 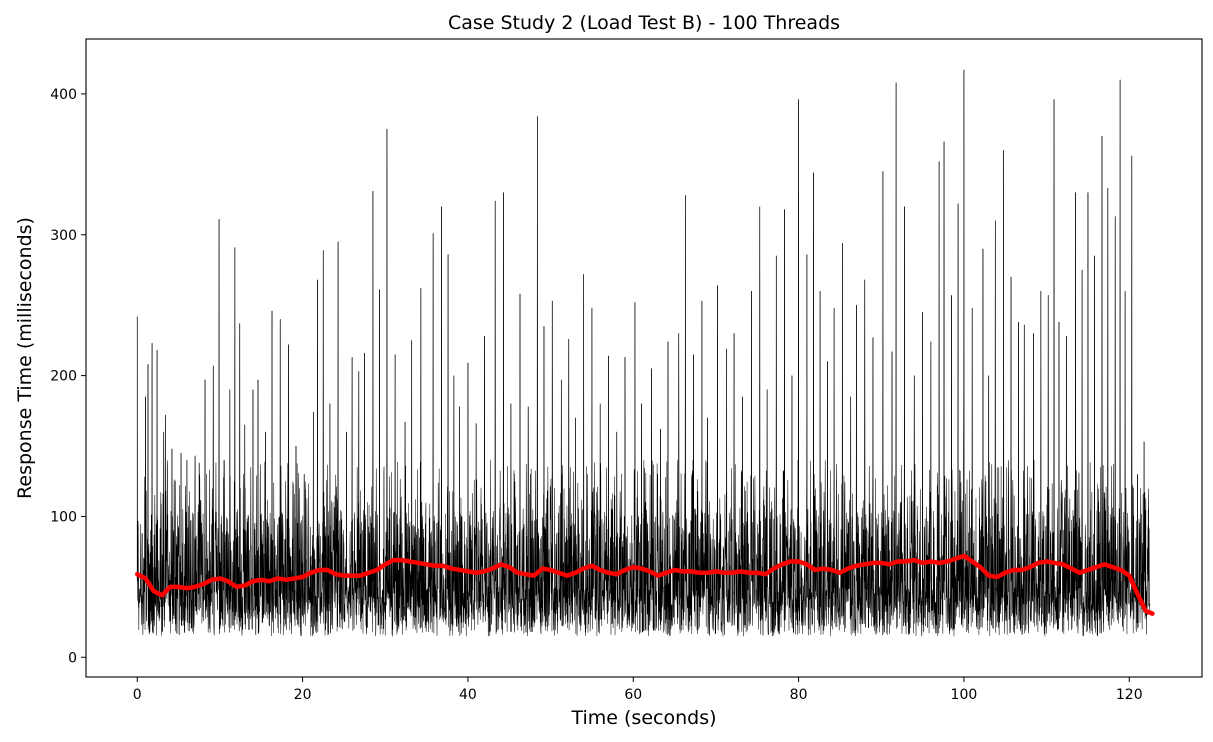 What do you see at coordinates (633, 695) in the screenshot?
I see `x-tick-label-60: 60` at bounding box center [633, 695].